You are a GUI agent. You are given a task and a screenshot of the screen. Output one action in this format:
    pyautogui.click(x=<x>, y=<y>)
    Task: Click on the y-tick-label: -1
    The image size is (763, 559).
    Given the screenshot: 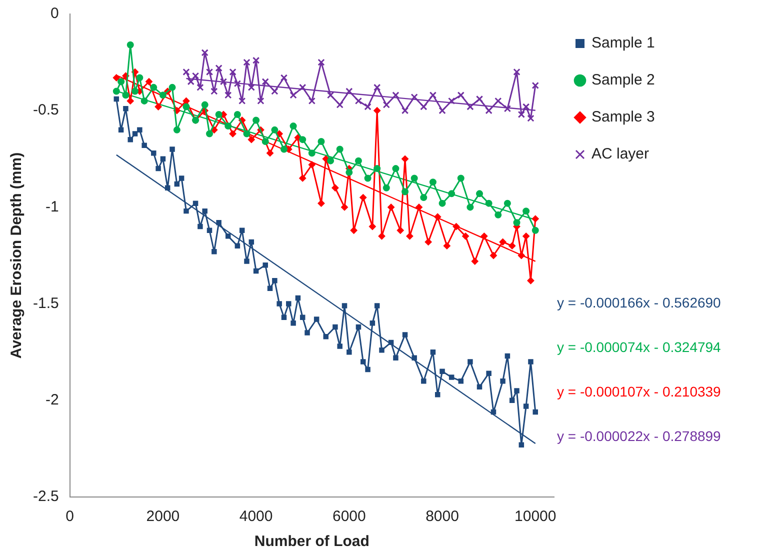 What is the action you would take?
    pyautogui.click(x=52, y=207)
    